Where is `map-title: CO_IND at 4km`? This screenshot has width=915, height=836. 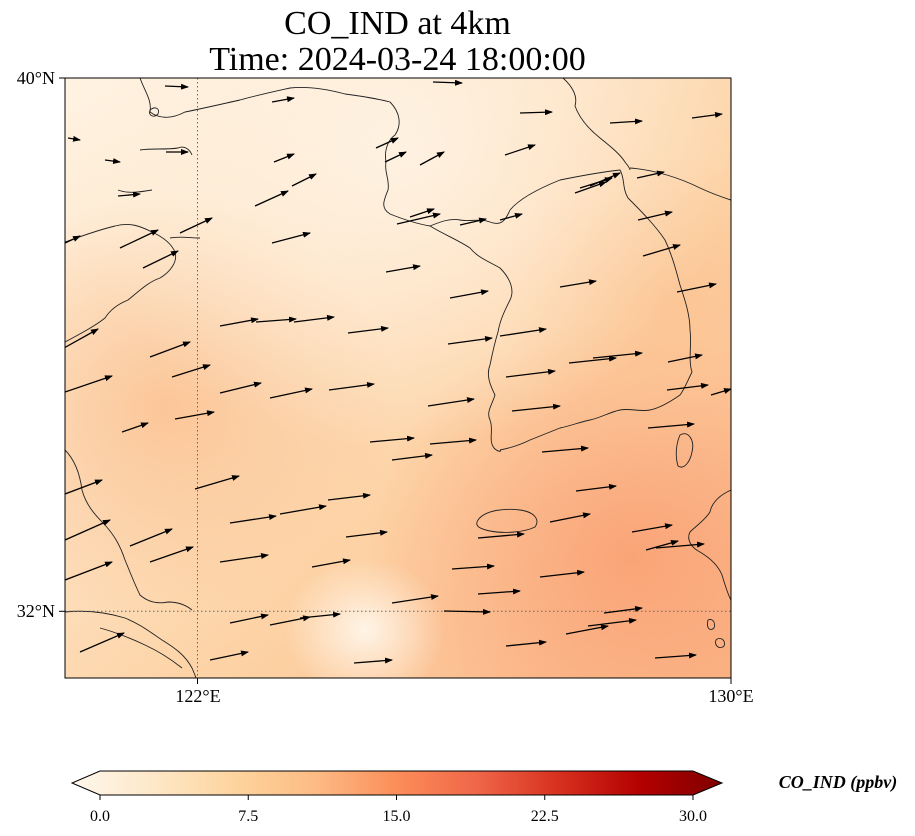
map-title: CO_IND at 4km is located at coordinates (397, 23).